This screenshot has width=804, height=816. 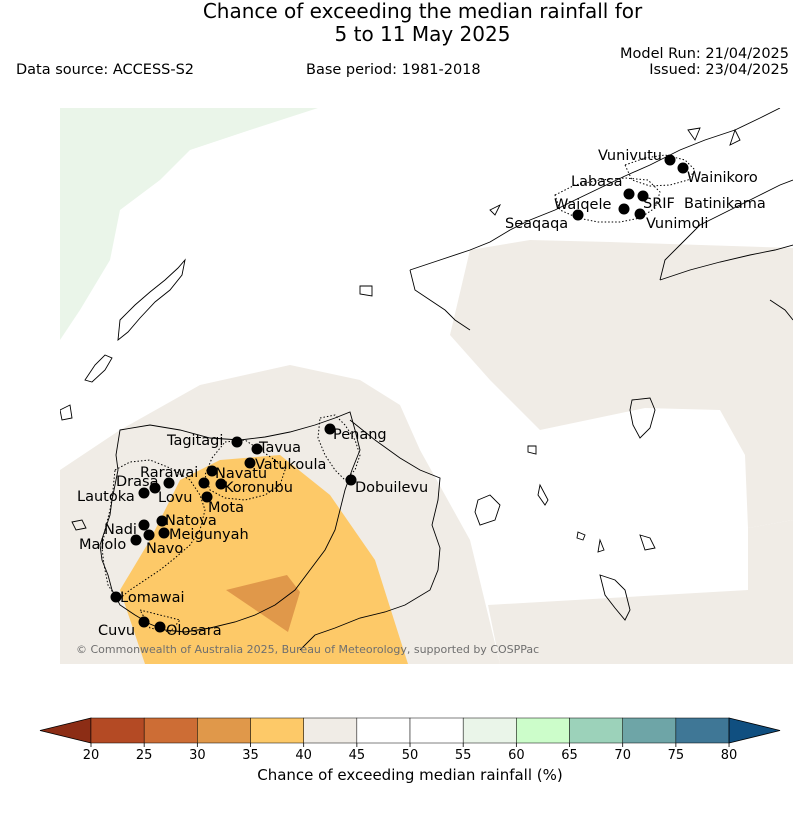 What do you see at coordinates (360, 435) in the screenshot?
I see `label-penang: Penang` at bounding box center [360, 435].